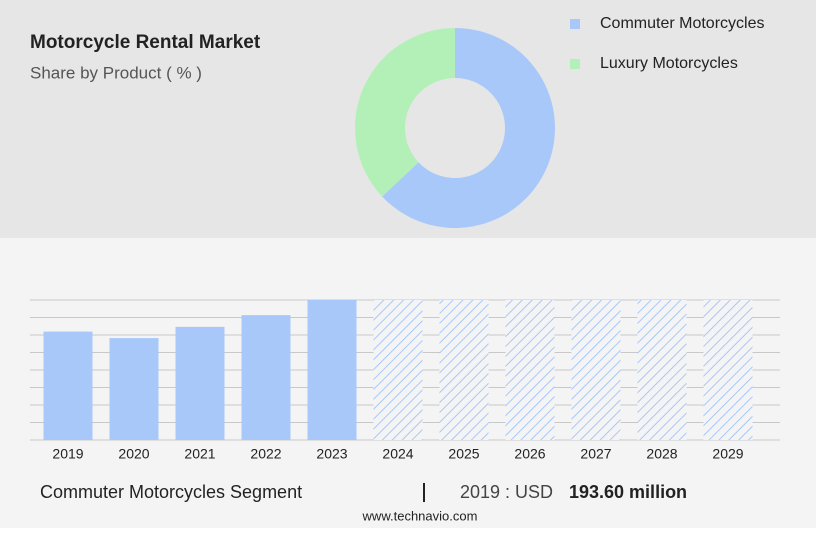  I want to click on chart-subtitle: Share by Product ( % ), so click(116, 72).